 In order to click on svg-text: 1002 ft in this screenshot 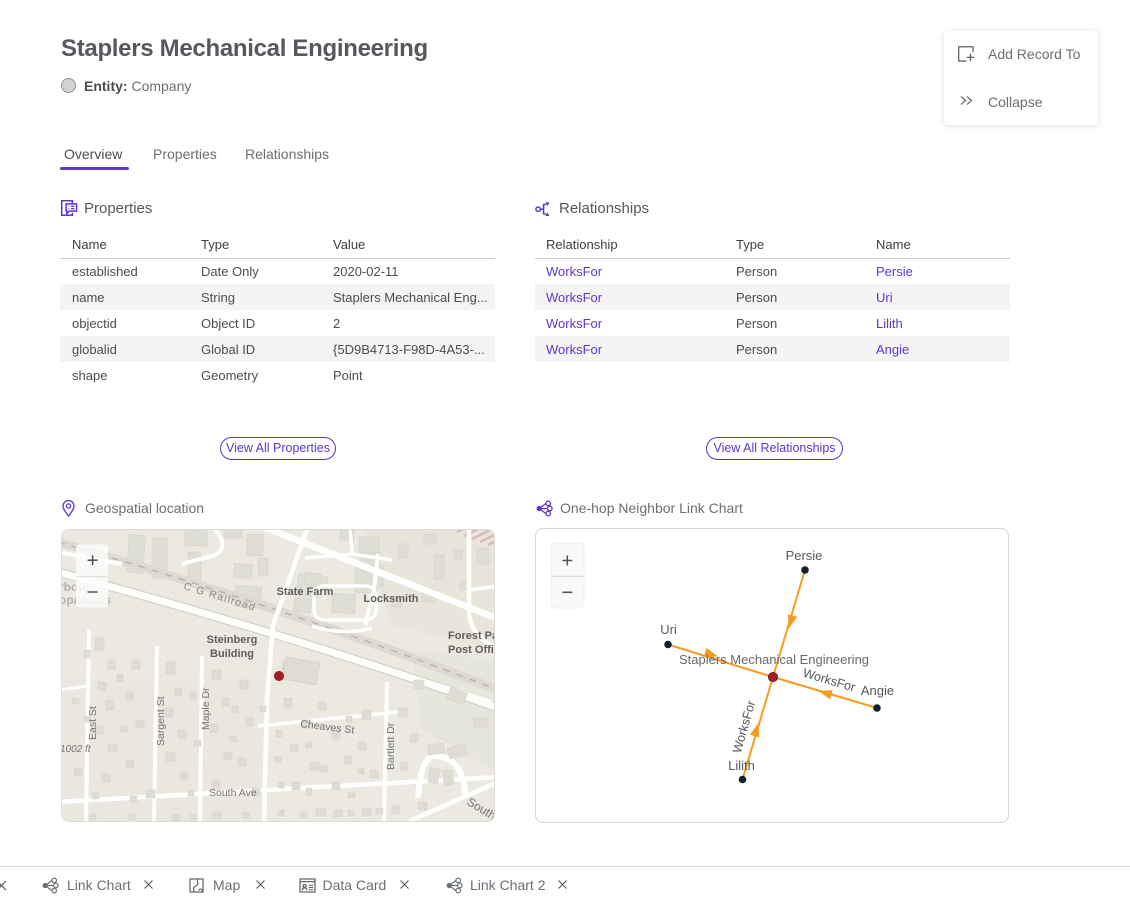, I will do `click(77, 749)`.